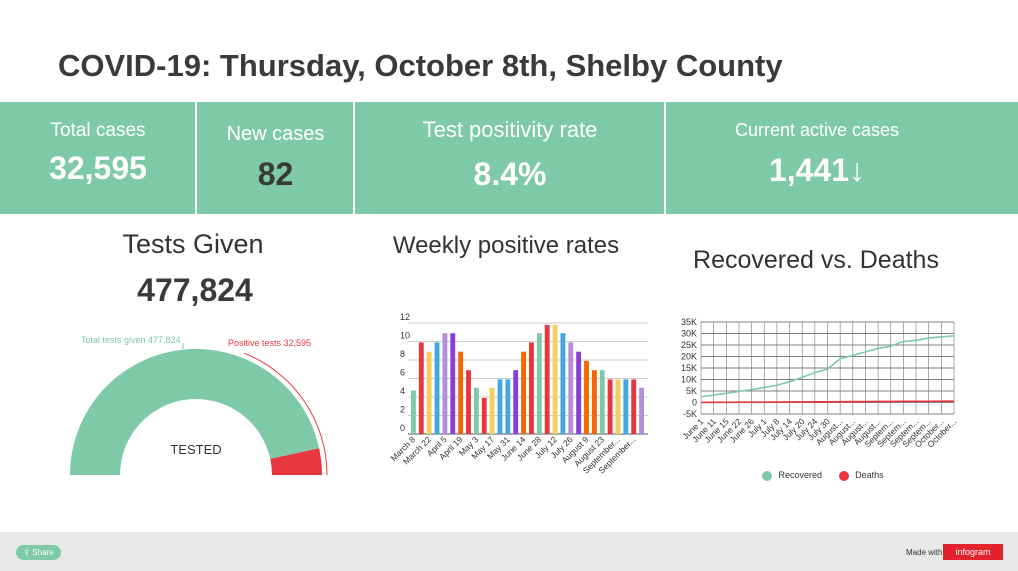 This screenshot has height=571, width=1018. Describe the element at coordinates (827, 366) in the screenshot. I see `series-line-recovered` at that location.